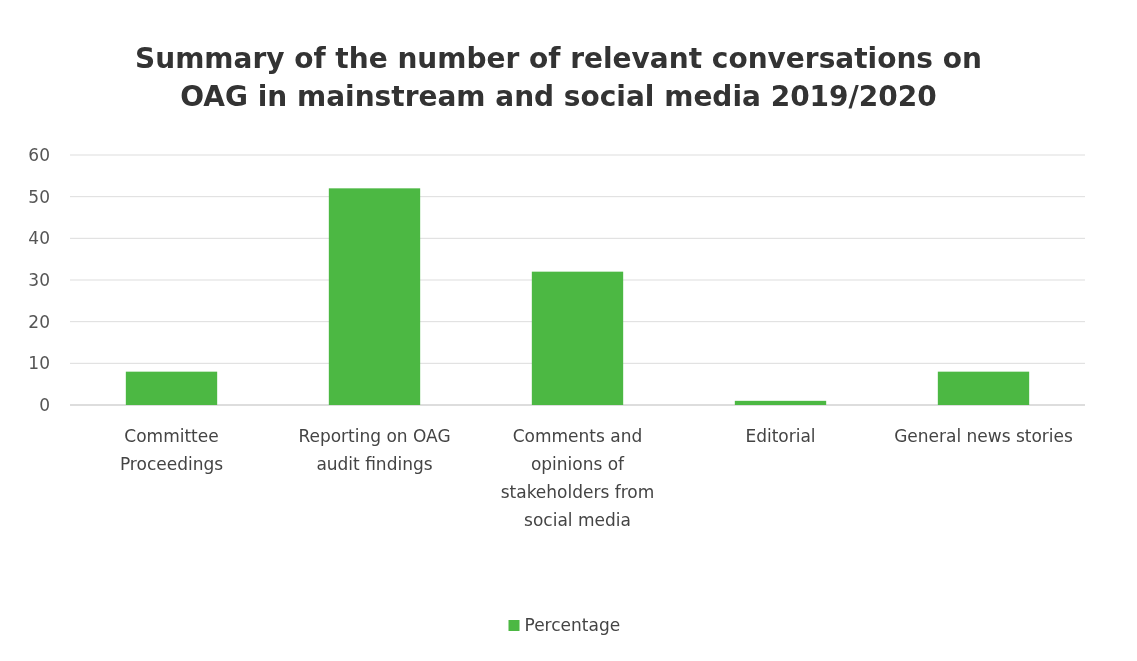  What do you see at coordinates (39, 280) in the screenshot?
I see `y-tick-label: 30` at bounding box center [39, 280].